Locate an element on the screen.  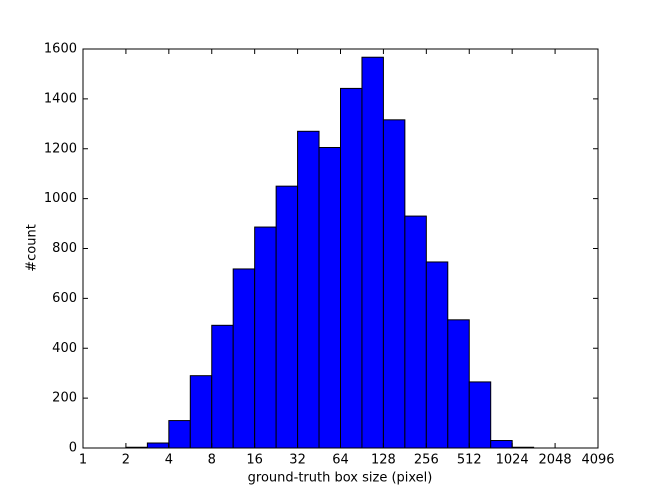
y-tick-label: 0 is located at coordinates (73, 448).